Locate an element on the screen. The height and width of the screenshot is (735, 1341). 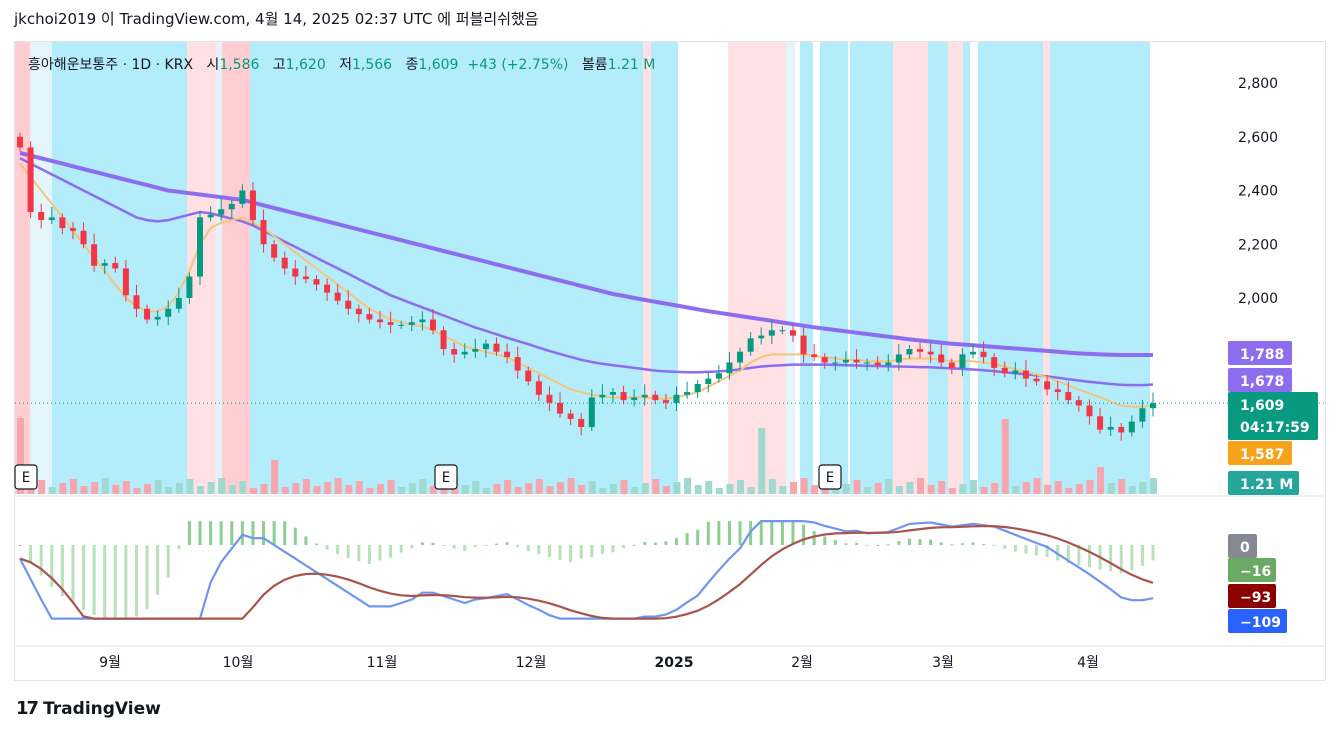
svg-text: −93 is located at coordinates (1255, 598).